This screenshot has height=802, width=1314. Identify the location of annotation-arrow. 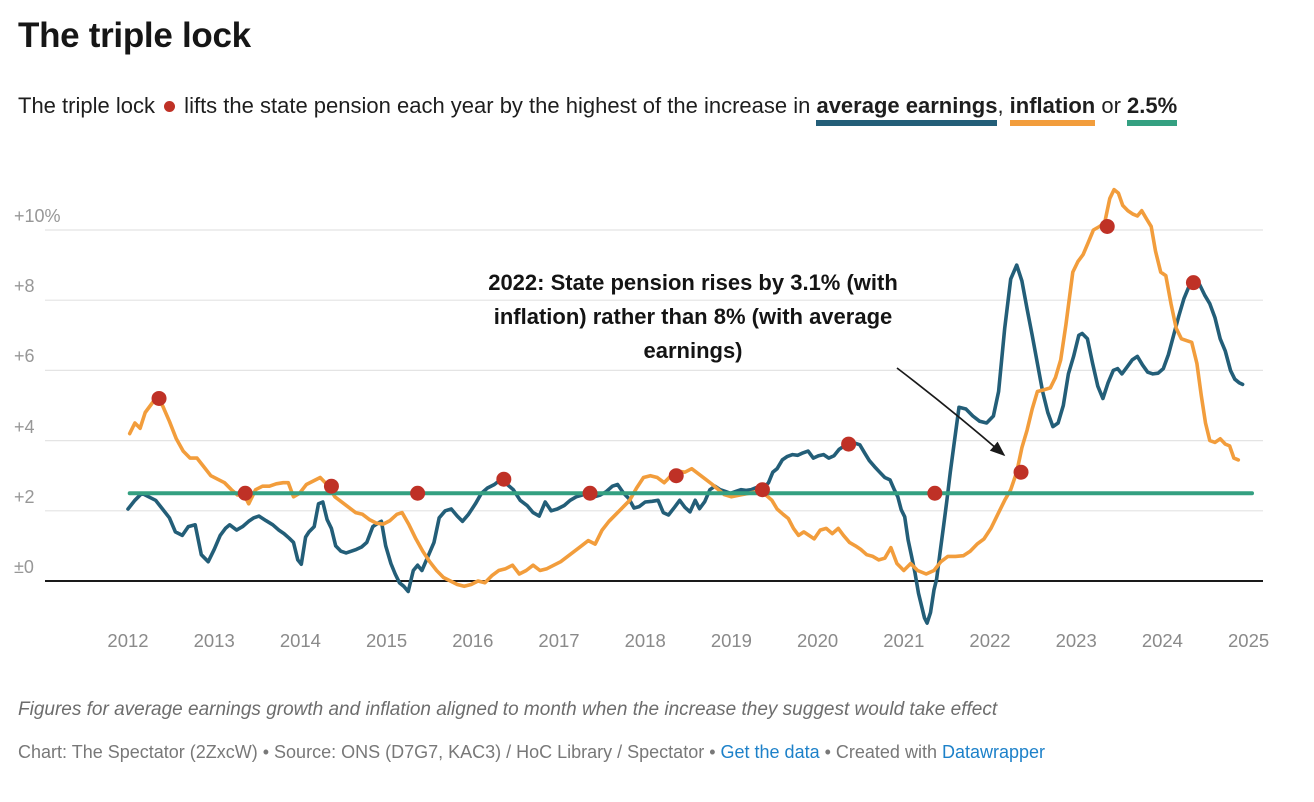
(951, 412).